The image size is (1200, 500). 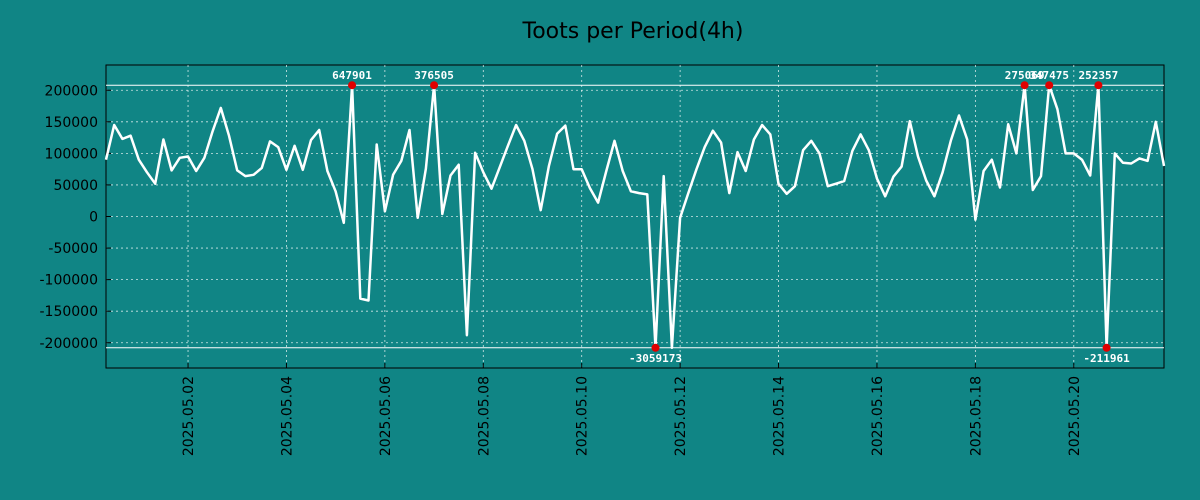 I want to click on x-tick-label: 2025.05.18, so click(x=976, y=416).